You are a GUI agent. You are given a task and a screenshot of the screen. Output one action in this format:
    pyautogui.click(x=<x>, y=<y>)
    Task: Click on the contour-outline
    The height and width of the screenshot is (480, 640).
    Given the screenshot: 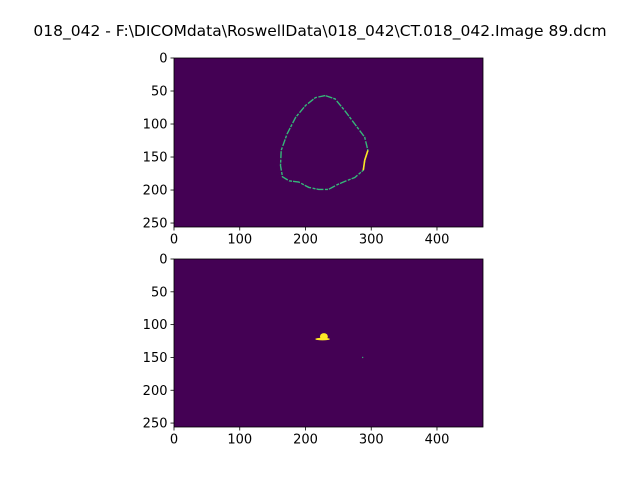 What is the action you would take?
    pyautogui.click(x=324, y=142)
    